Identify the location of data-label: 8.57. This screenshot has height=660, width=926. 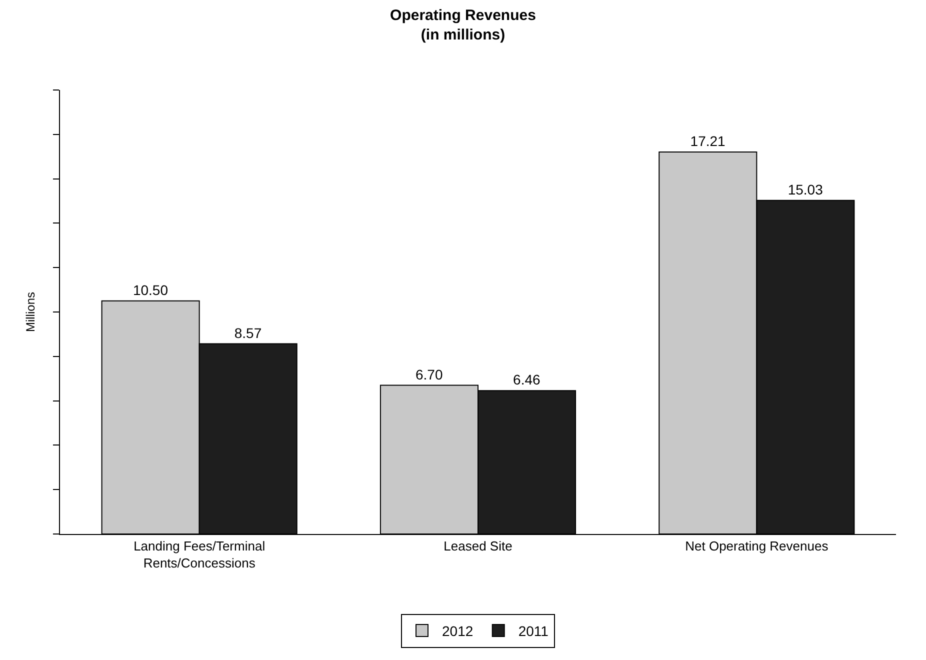
(248, 332).